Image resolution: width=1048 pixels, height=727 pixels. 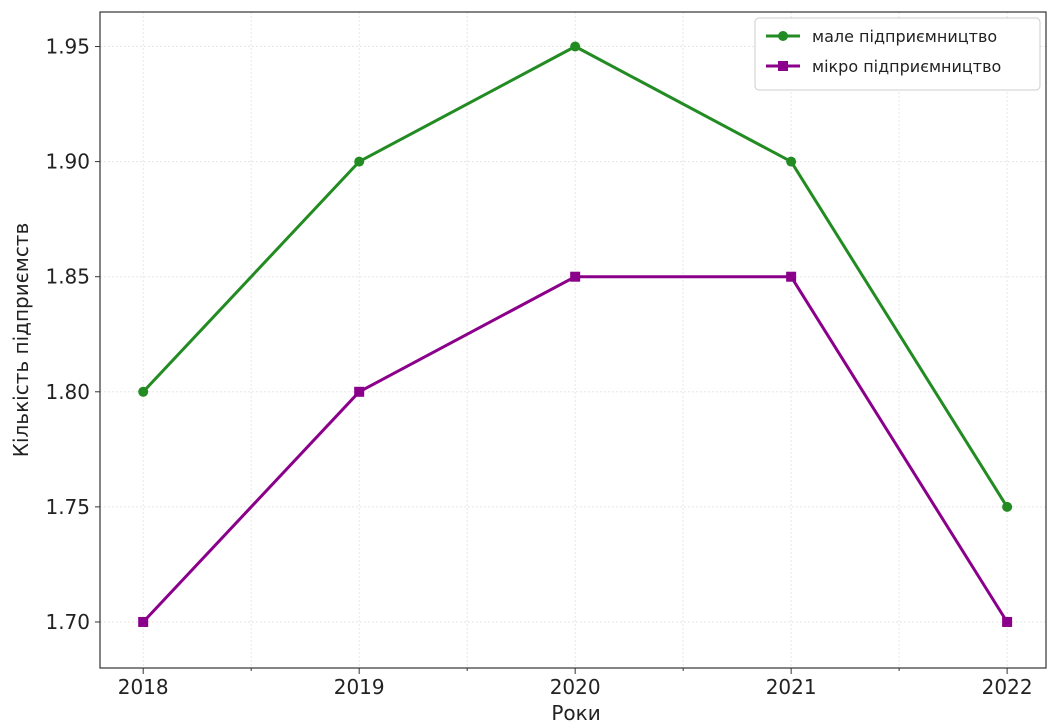 What do you see at coordinates (143, 687) in the screenshot?
I see `x-tick-label: 2018` at bounding box center [143, 687].